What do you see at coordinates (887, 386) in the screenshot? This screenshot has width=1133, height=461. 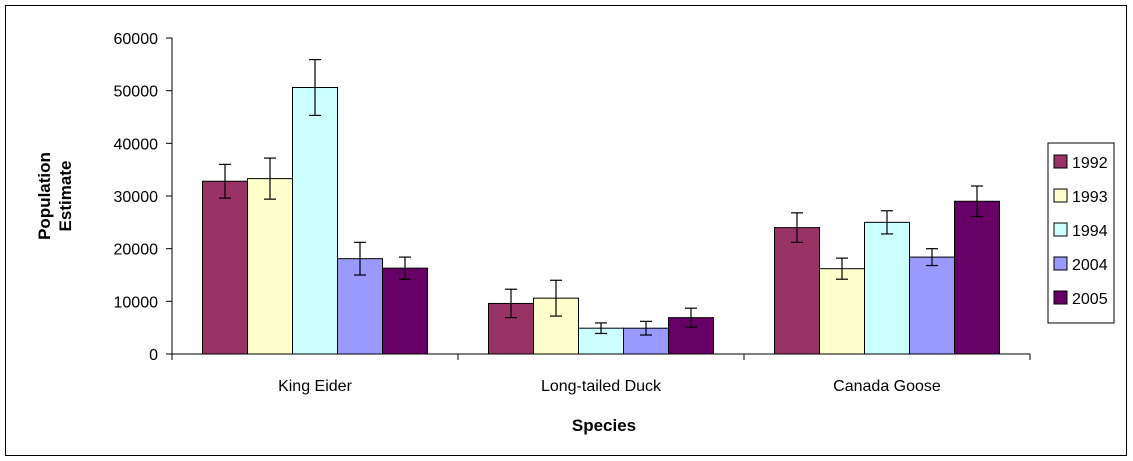 I see `x-tick-label-2: Canada Goose` at bounding box center [887, 386].